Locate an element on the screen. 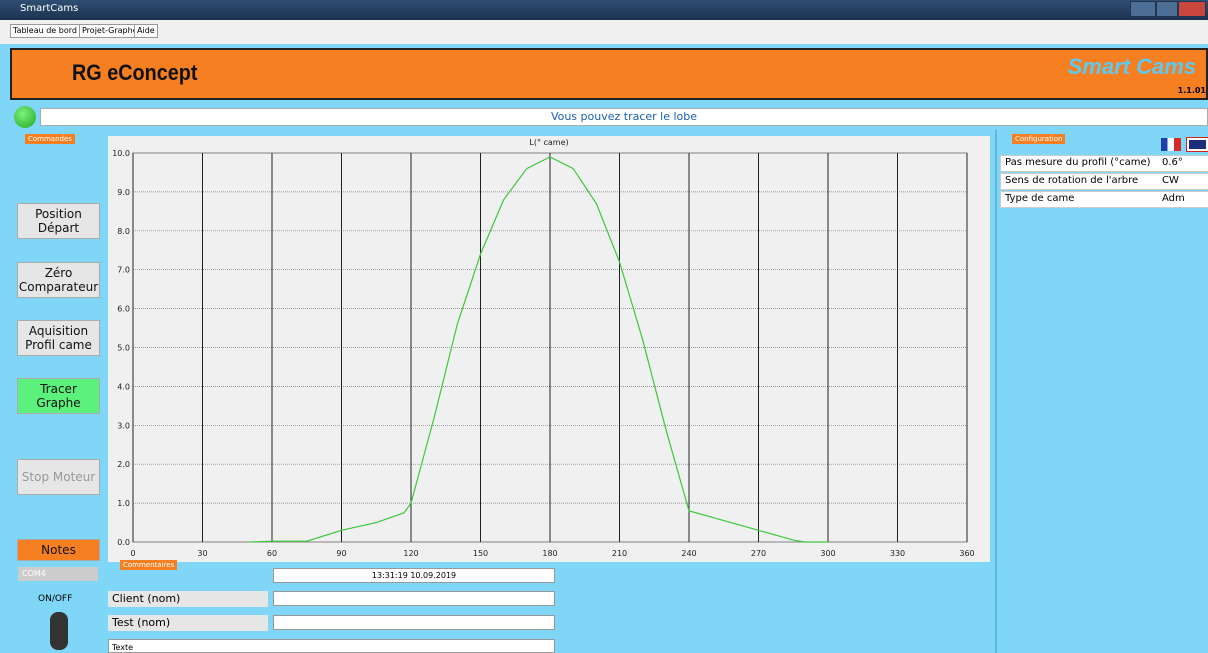 The width and height of the screenshot is (1208, 653). x-tick-label: 0 is located at coordinates (132, 553).